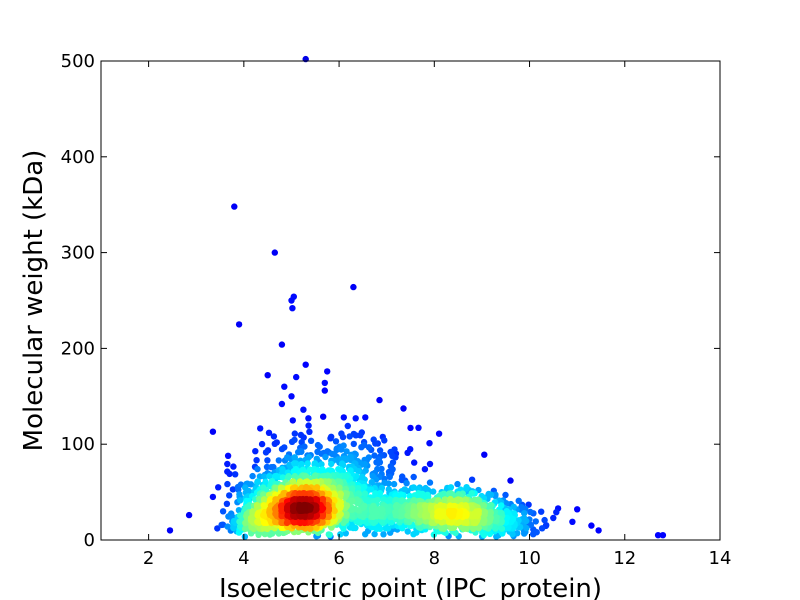  What do you see at coordinates (624, 558) in the screenshot?
I see `x-tick-label: 12` at bounding box center [624, 558].